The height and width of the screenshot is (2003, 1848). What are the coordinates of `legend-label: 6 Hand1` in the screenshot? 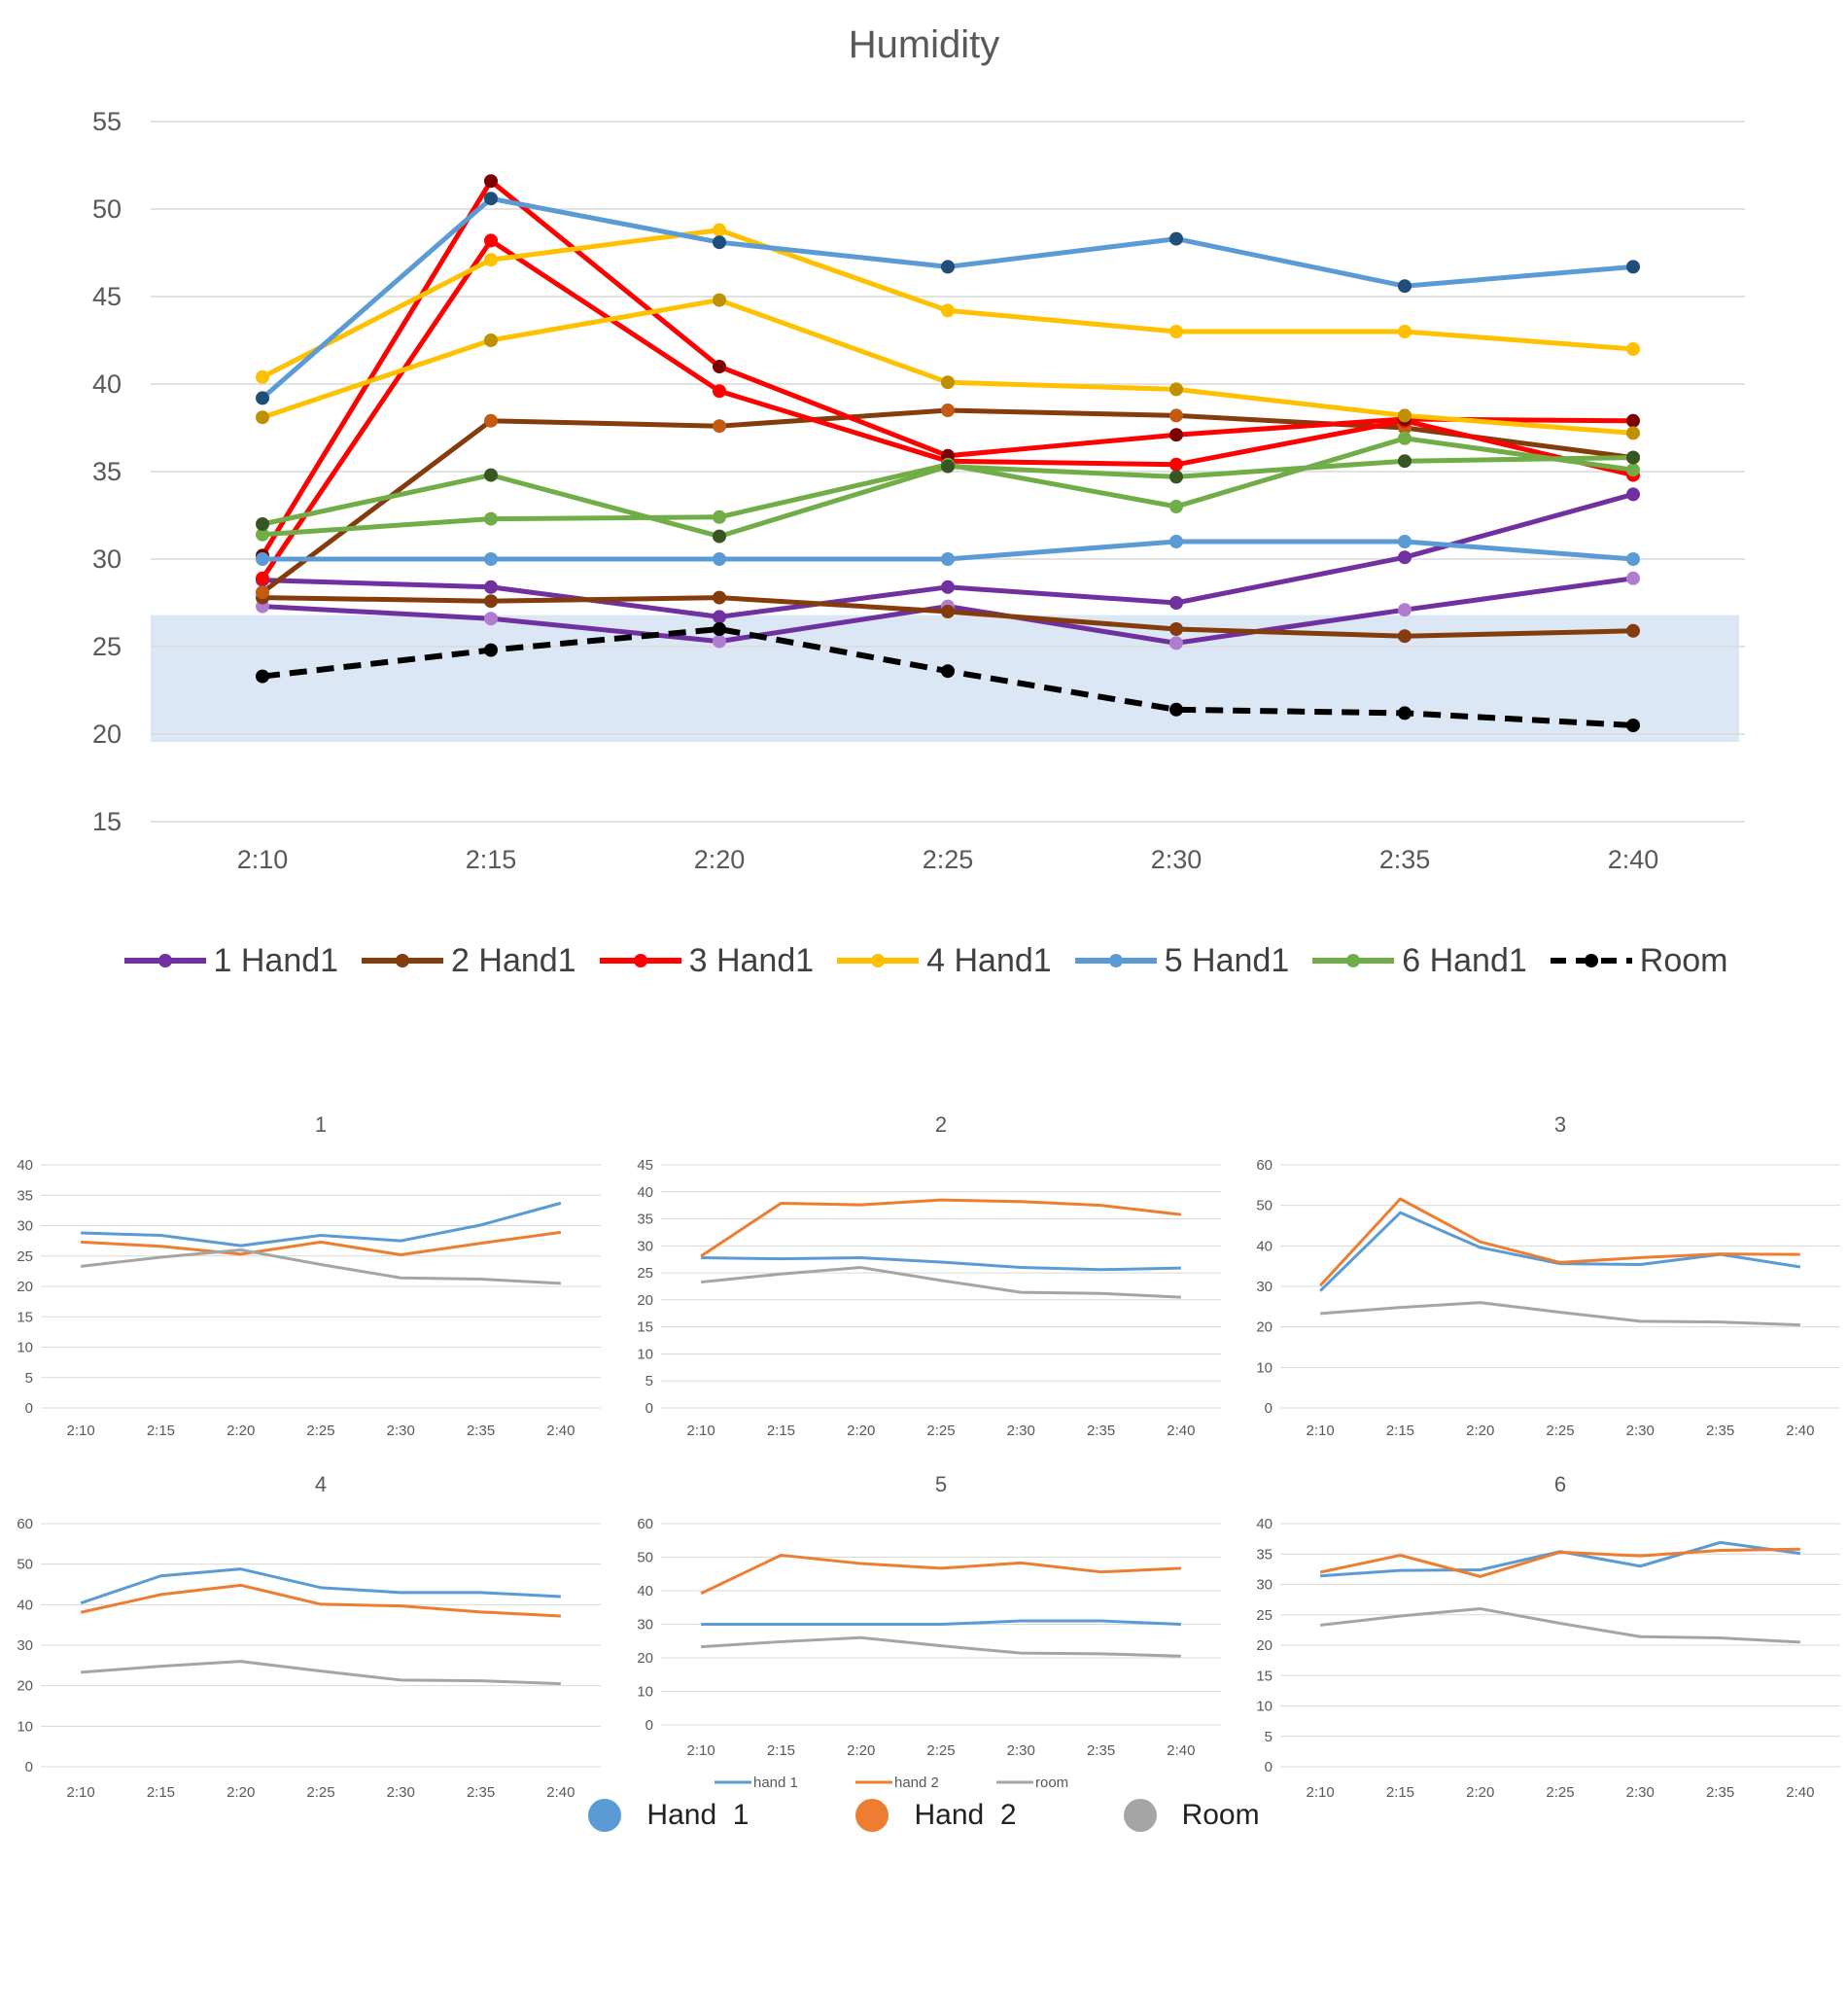 It's located at (1464, 960).